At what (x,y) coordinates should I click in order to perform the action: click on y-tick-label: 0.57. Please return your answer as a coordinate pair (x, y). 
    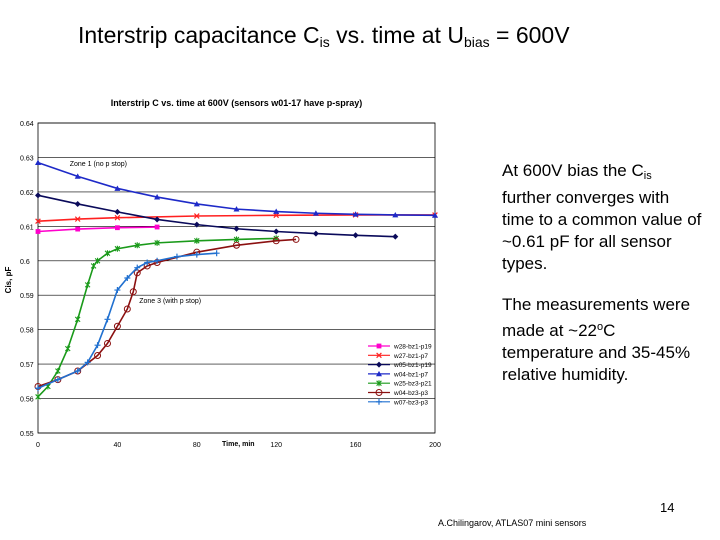
    Looking at the image, I should click on (27, 365).